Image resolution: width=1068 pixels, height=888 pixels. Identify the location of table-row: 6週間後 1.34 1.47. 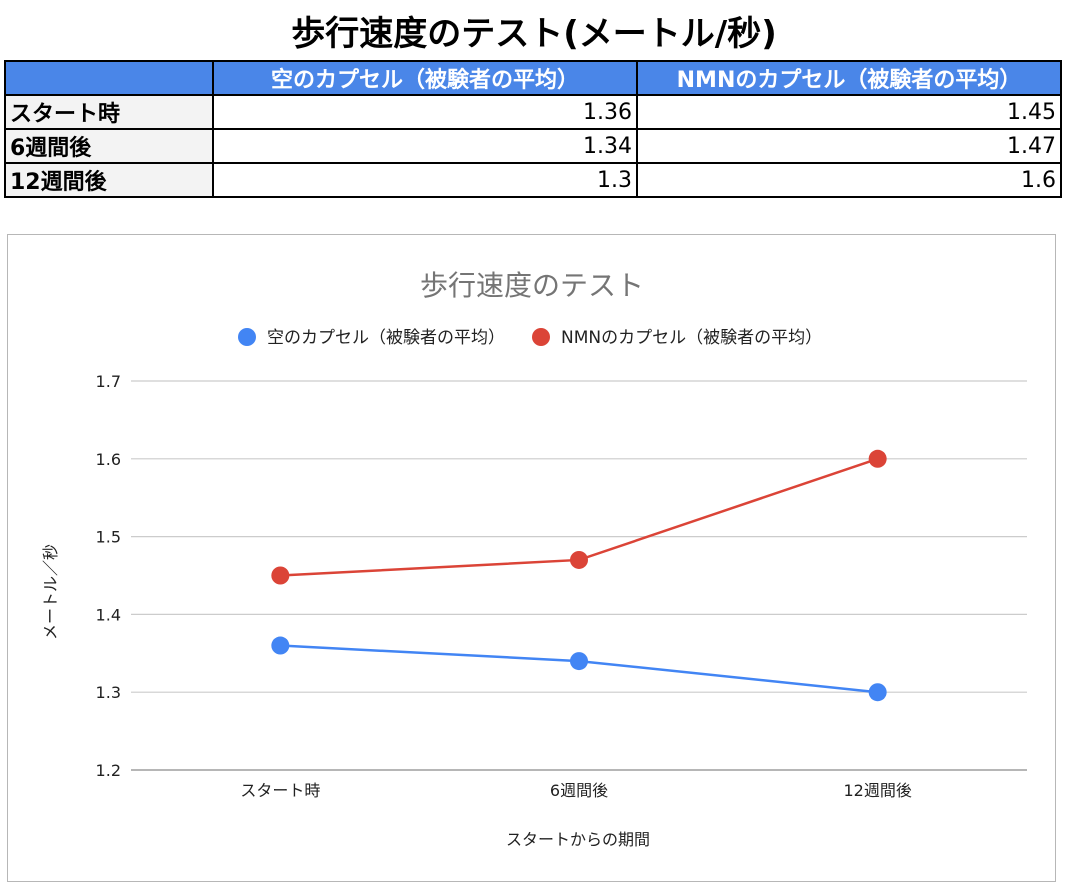
(533, 146).